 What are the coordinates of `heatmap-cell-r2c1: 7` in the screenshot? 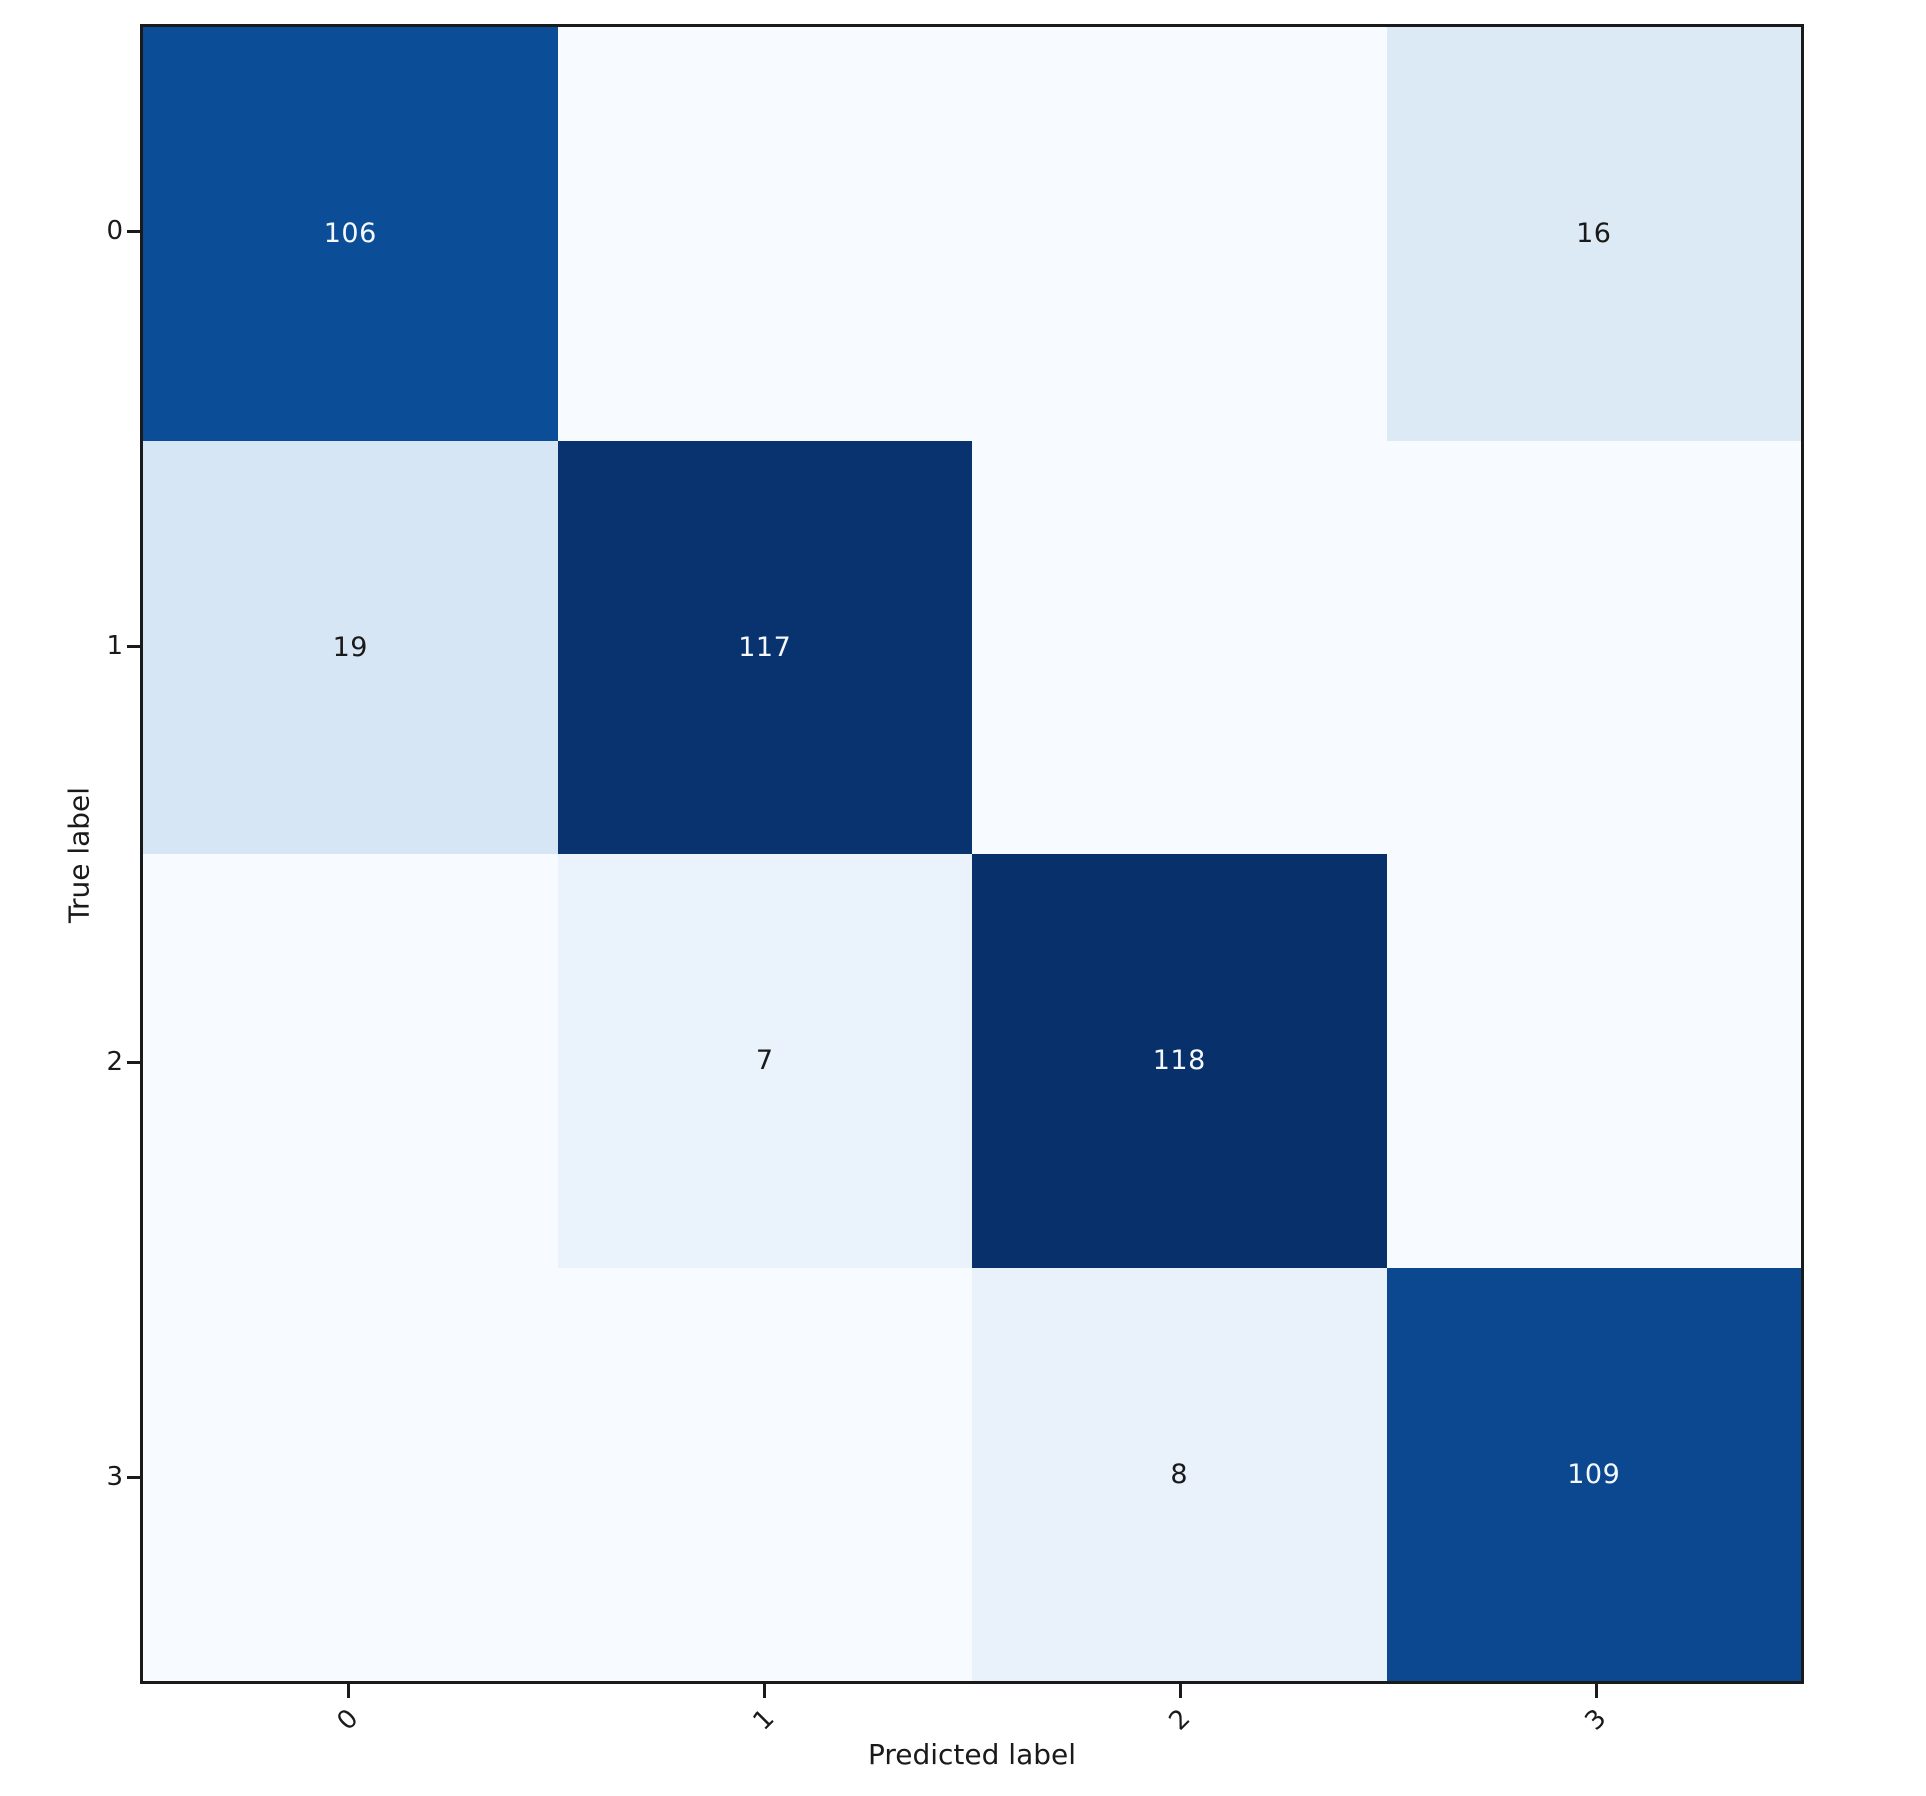 It's located at (764, 1061).